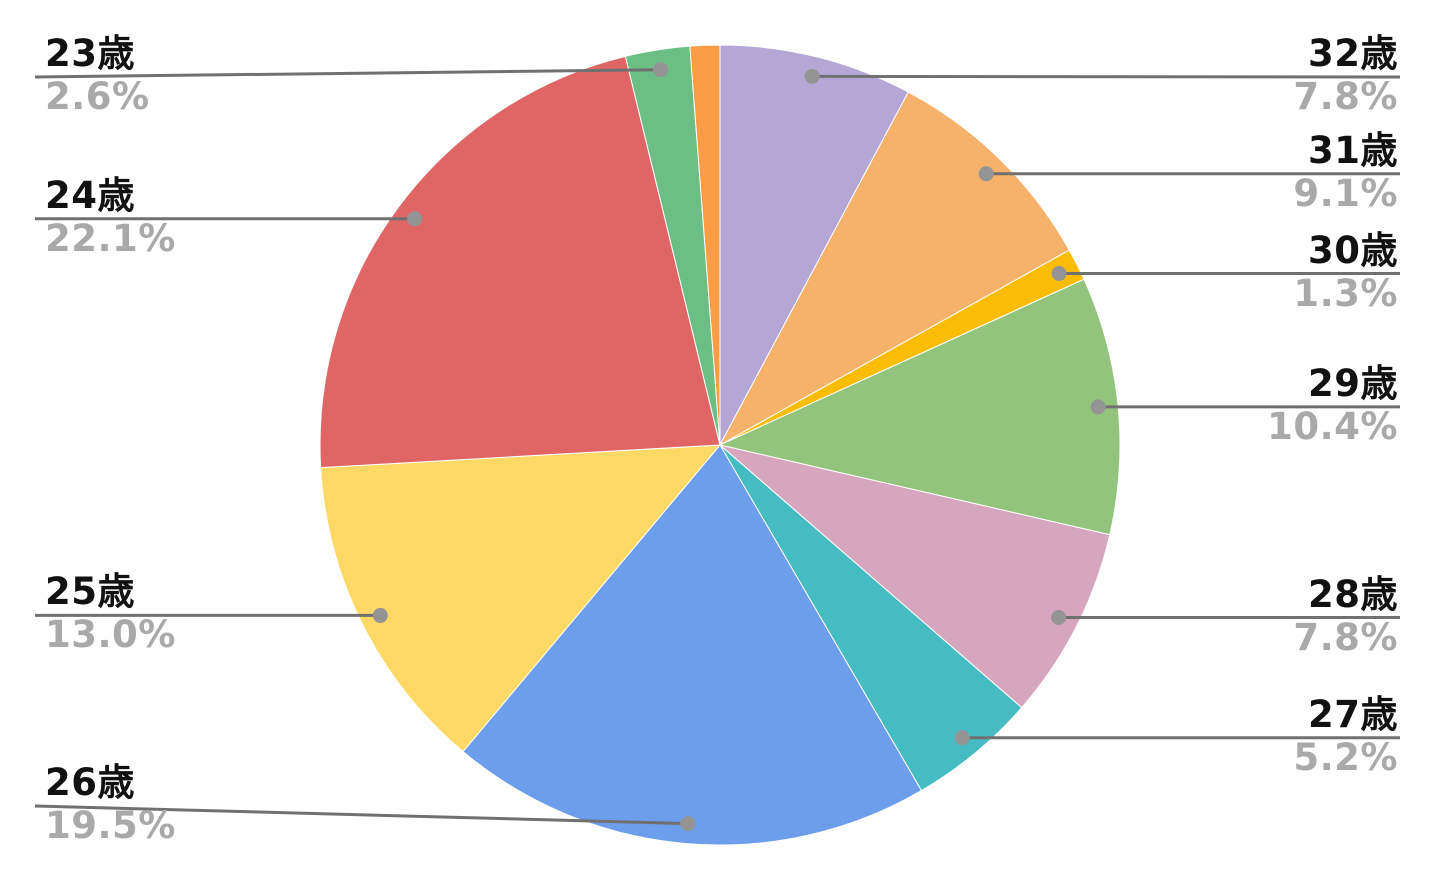 The height and width of the screenshot is (890, 1440). I want to click on leader-line-32歳, so click(1106, 76).